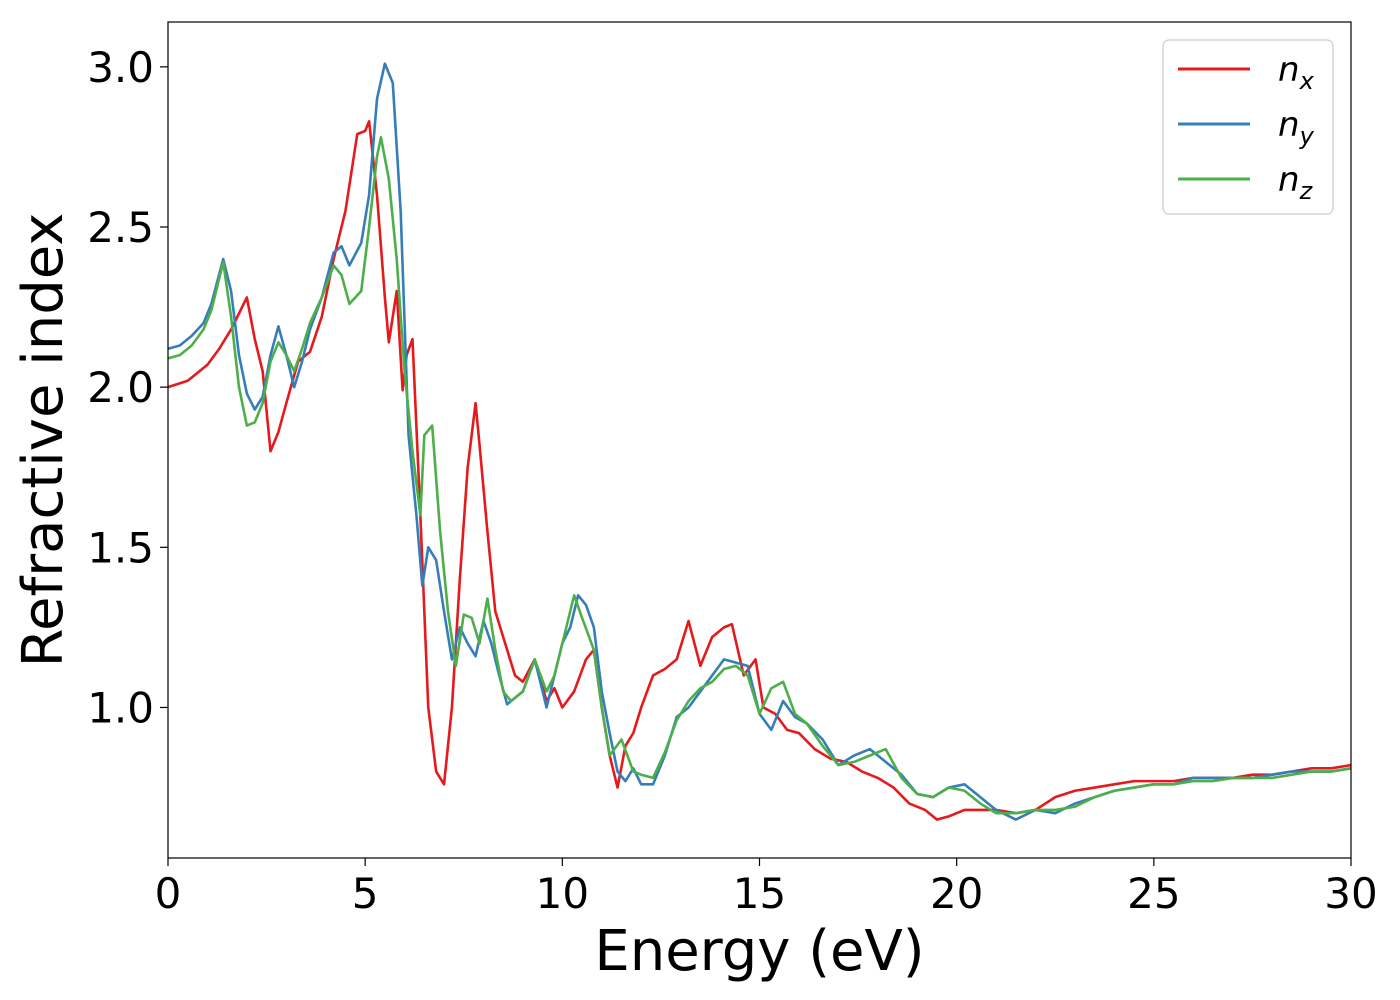  What do you see at coordinates (1248, 127) in the screenshot?
I see `legend-box` at bounding box center [1248, 127].